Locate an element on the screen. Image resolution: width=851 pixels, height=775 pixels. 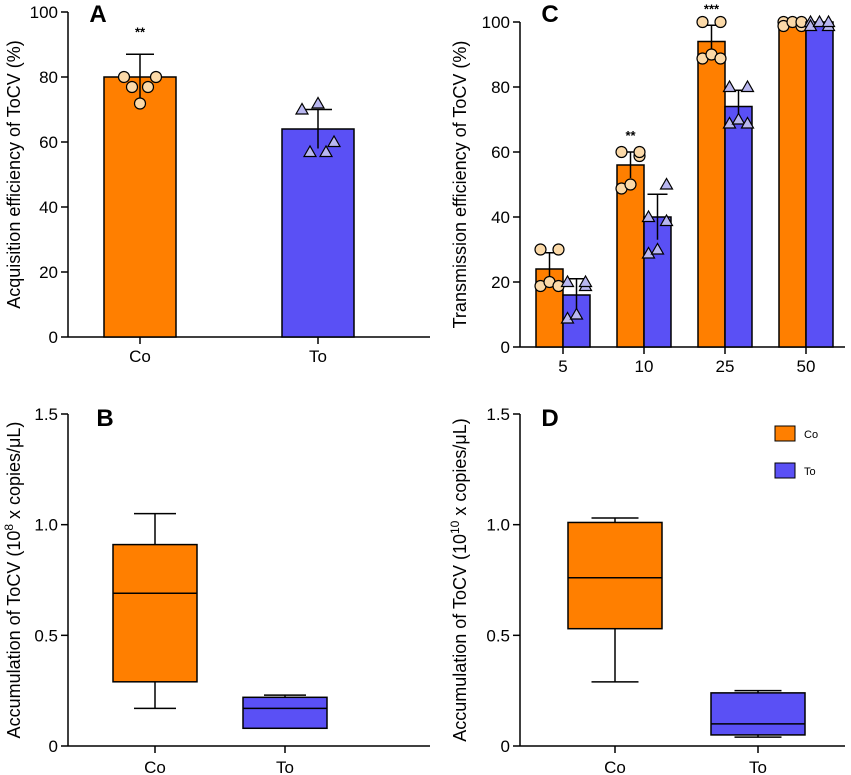
panel-b-x-tick-label: To is located at coordinates (285, 766).